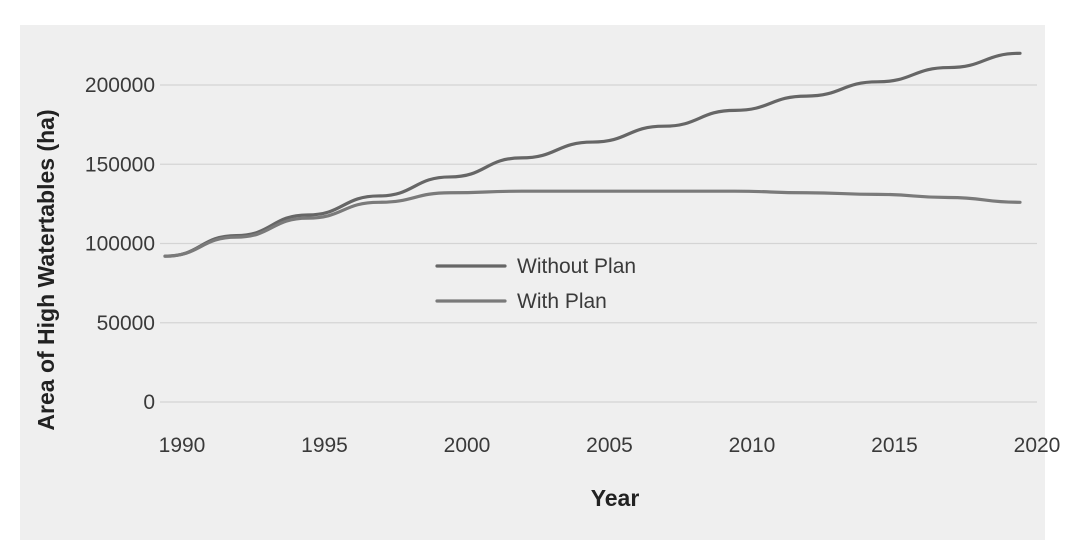 The height and width of the screenshot is (556, 1069). What do you see at coordinates (535, 284) in the screenshot?
I see `legend: Without Plan With Plan` at bounding box center [535, 284].